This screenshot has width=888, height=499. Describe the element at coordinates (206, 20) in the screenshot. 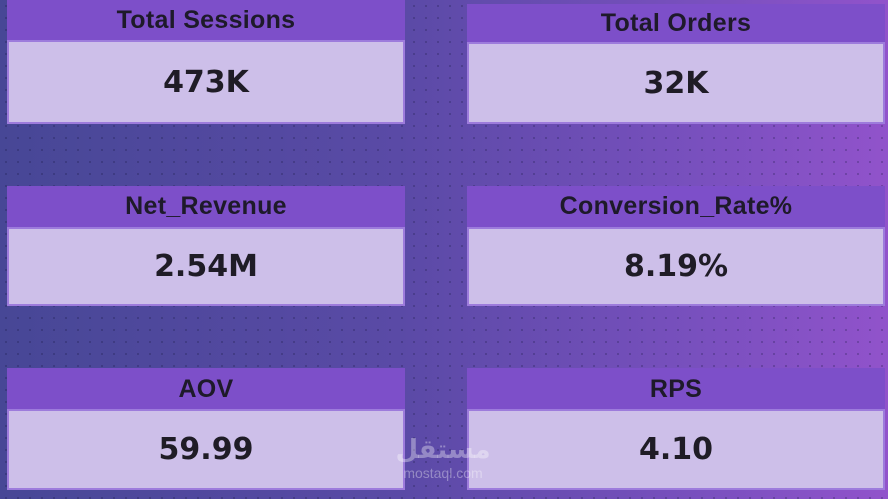

I see `kpi-title: Total Sessions` at that location.